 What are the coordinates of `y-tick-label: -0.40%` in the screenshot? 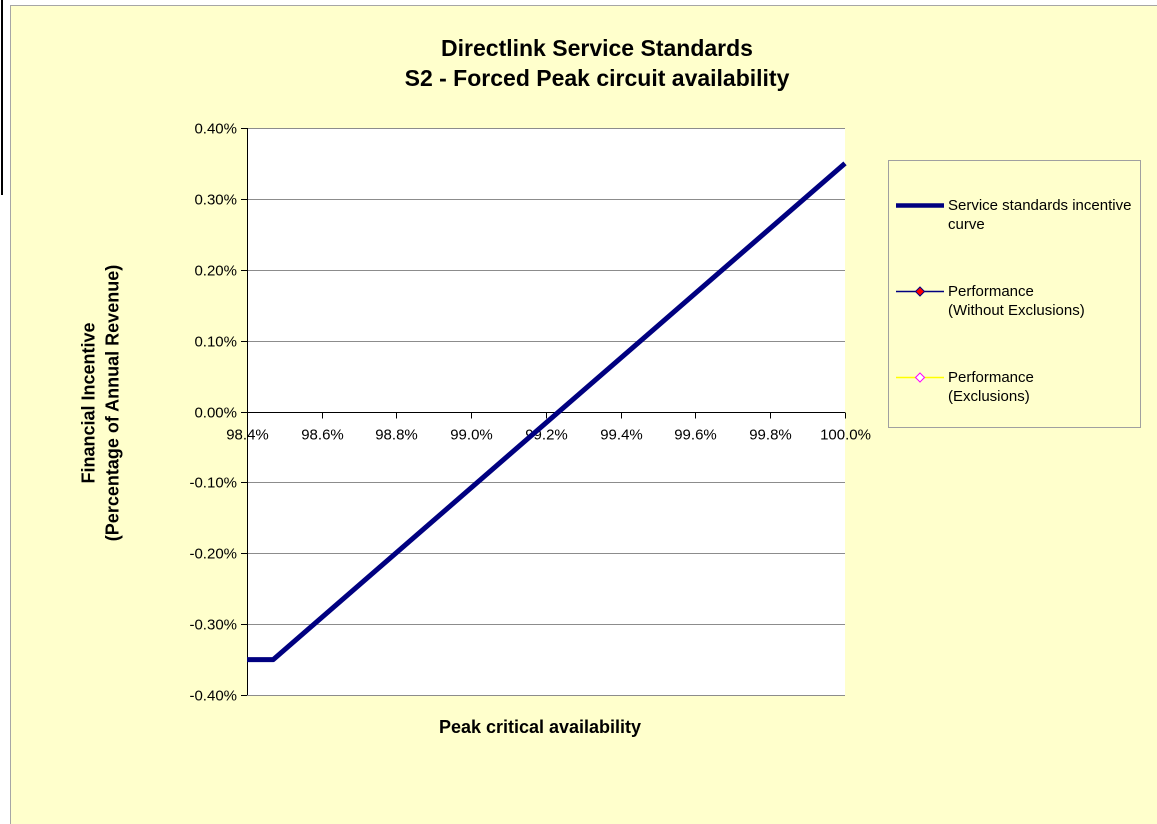 It's located at (213, 696).